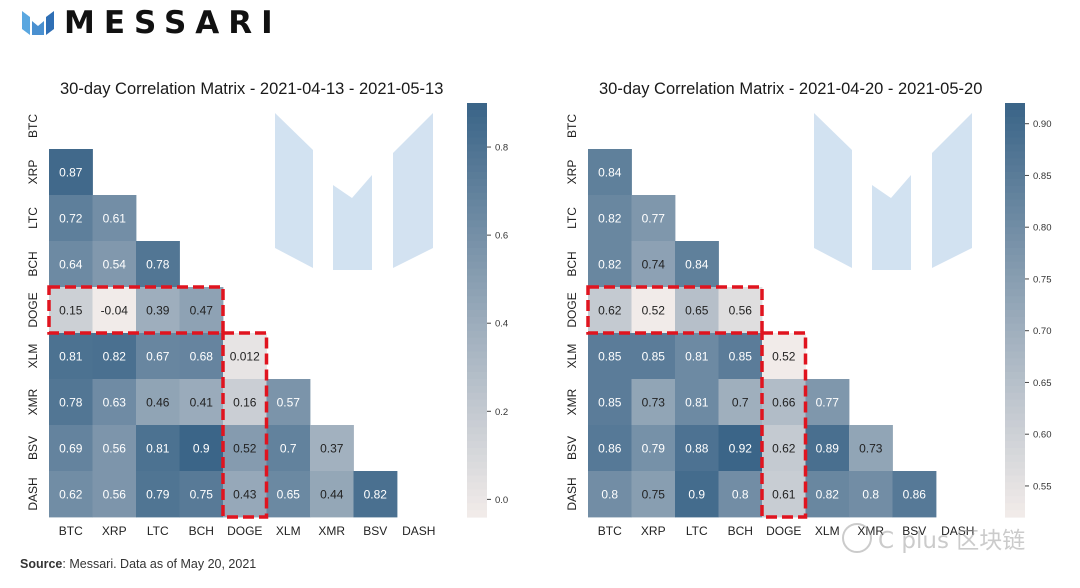 The height and width of the screenshot is (588, 1080). Describe the element at coordinates (115, 219) in the screenshot. I see `cell-value-label: 0.61` at that location.